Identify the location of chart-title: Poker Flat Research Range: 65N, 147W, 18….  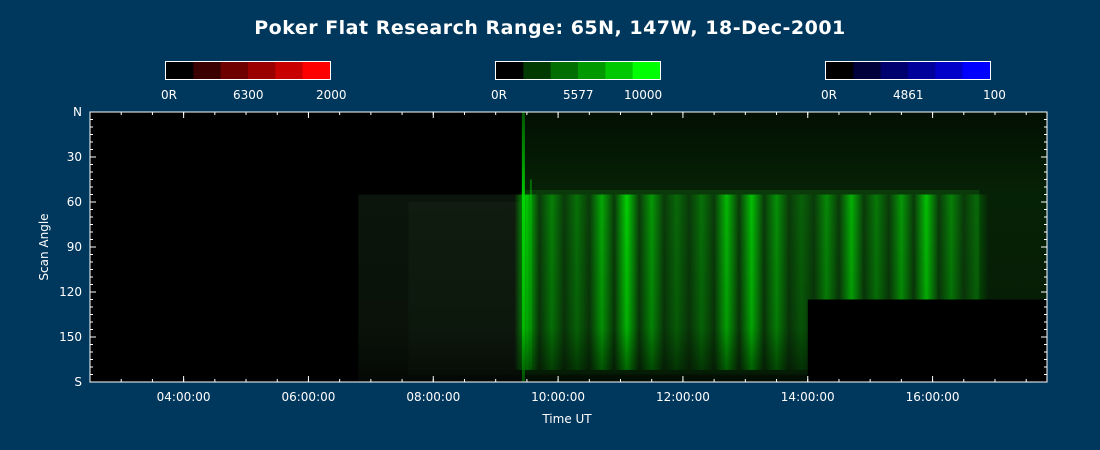
(550, 28).